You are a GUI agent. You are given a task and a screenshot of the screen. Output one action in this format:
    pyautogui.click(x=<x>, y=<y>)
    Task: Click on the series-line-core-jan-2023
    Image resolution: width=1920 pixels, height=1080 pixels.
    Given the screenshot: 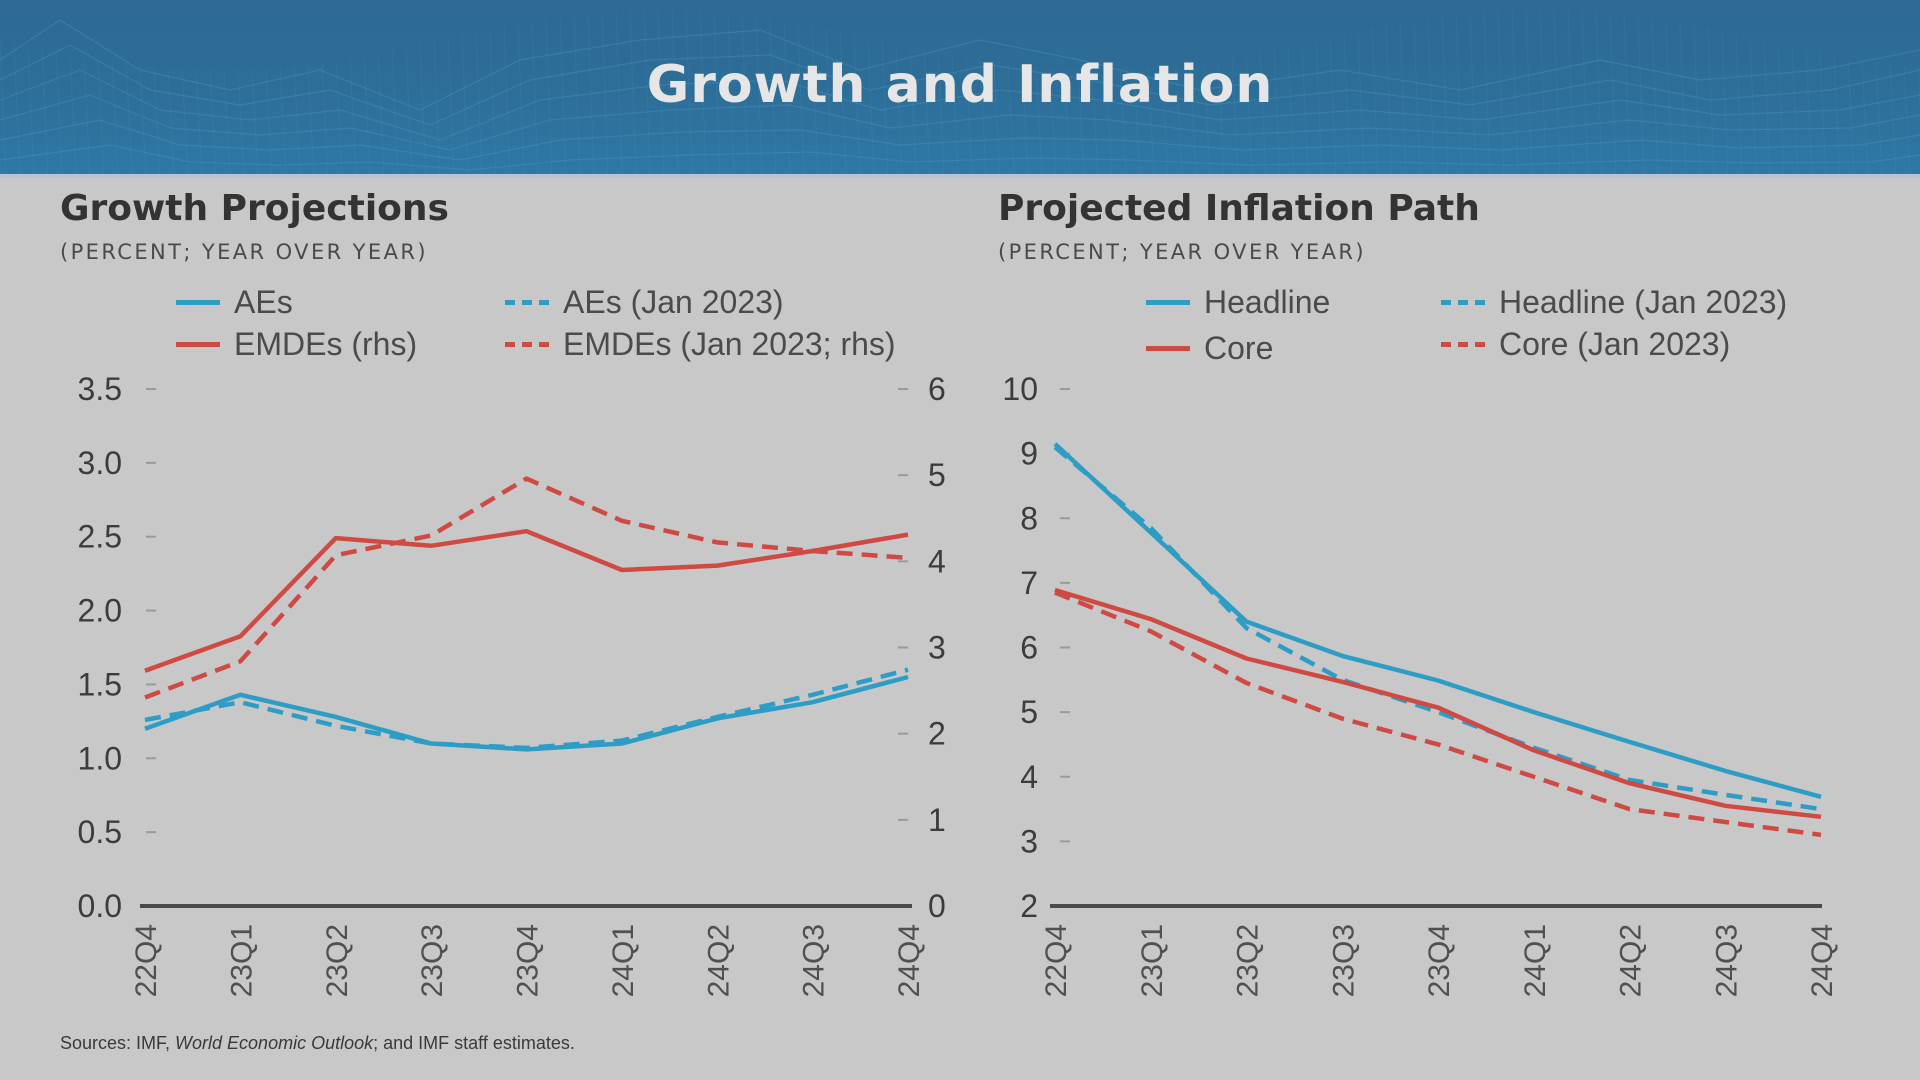 What is the action you would take?
    pyautogui.click(x=1438, y=714)
    